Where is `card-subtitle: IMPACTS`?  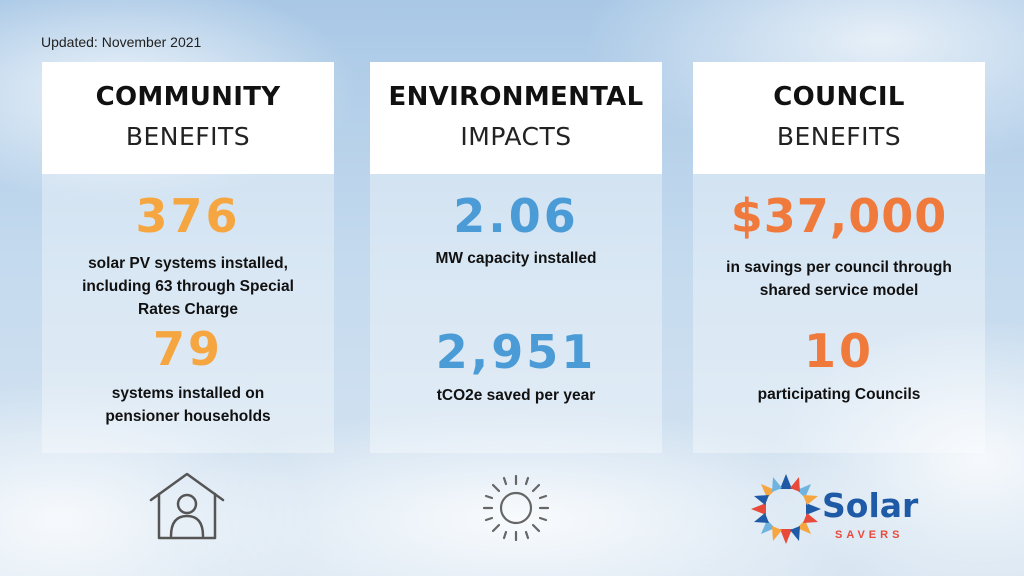 card-subtitle: IMPACTS is located at coordinates (516, 136).